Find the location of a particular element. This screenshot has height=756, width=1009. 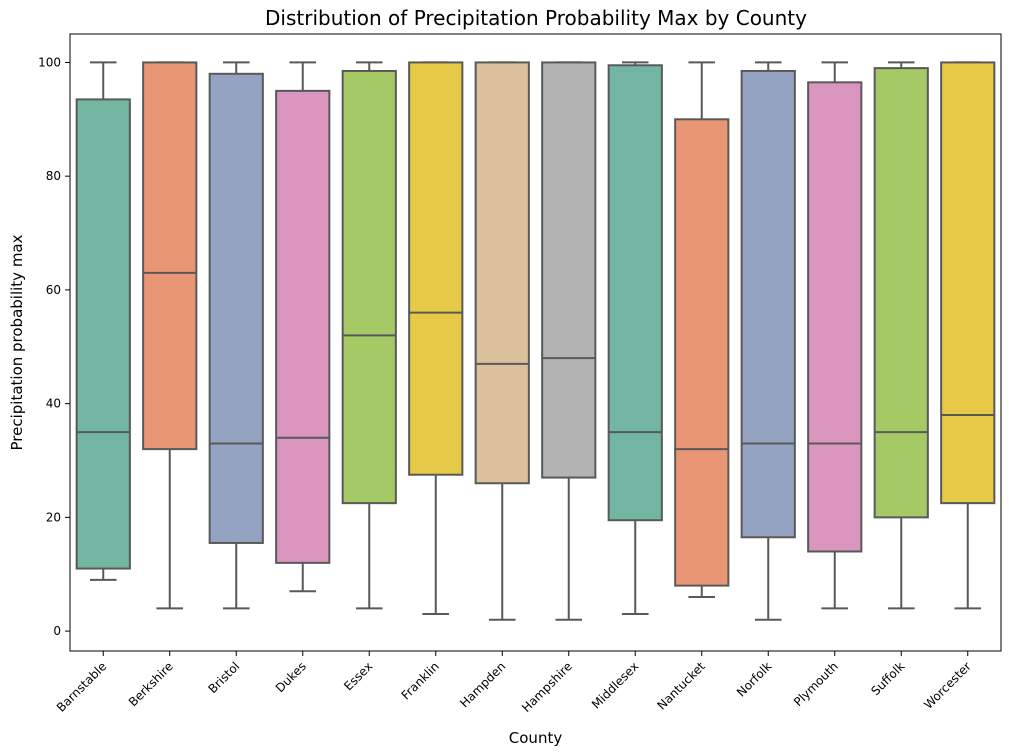

x-tick-label: Hampshire is located at coordinates (547, 687).